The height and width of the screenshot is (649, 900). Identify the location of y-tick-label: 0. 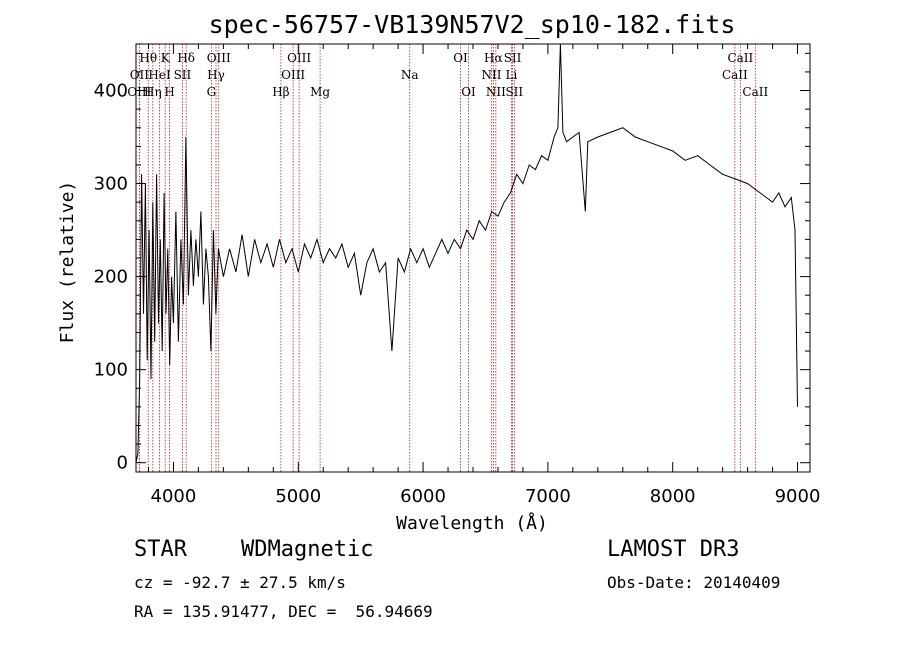
(122, 463).